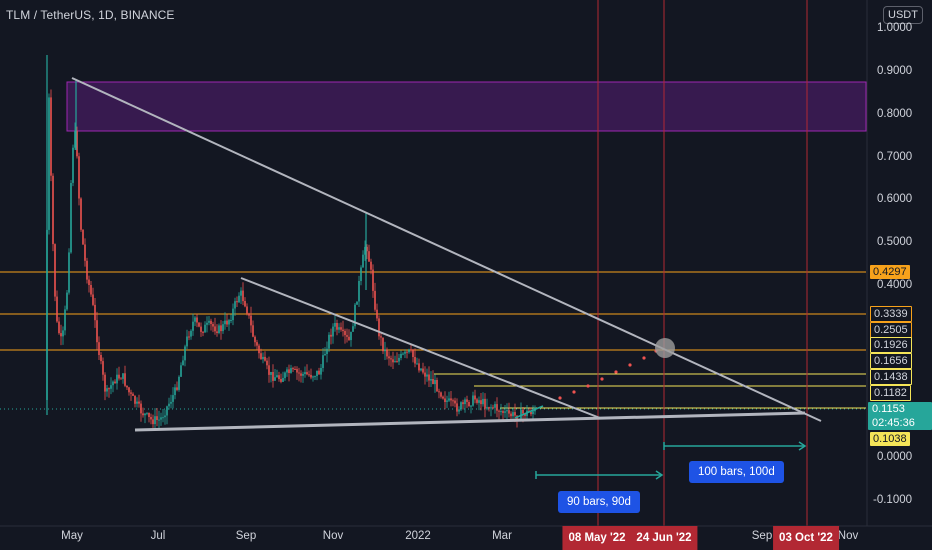 Image resolution: width=932 pixels, height=550 pixels. Describe the element at coordinates (665, 348) in the screenshot. I see `target-circle` at that location.